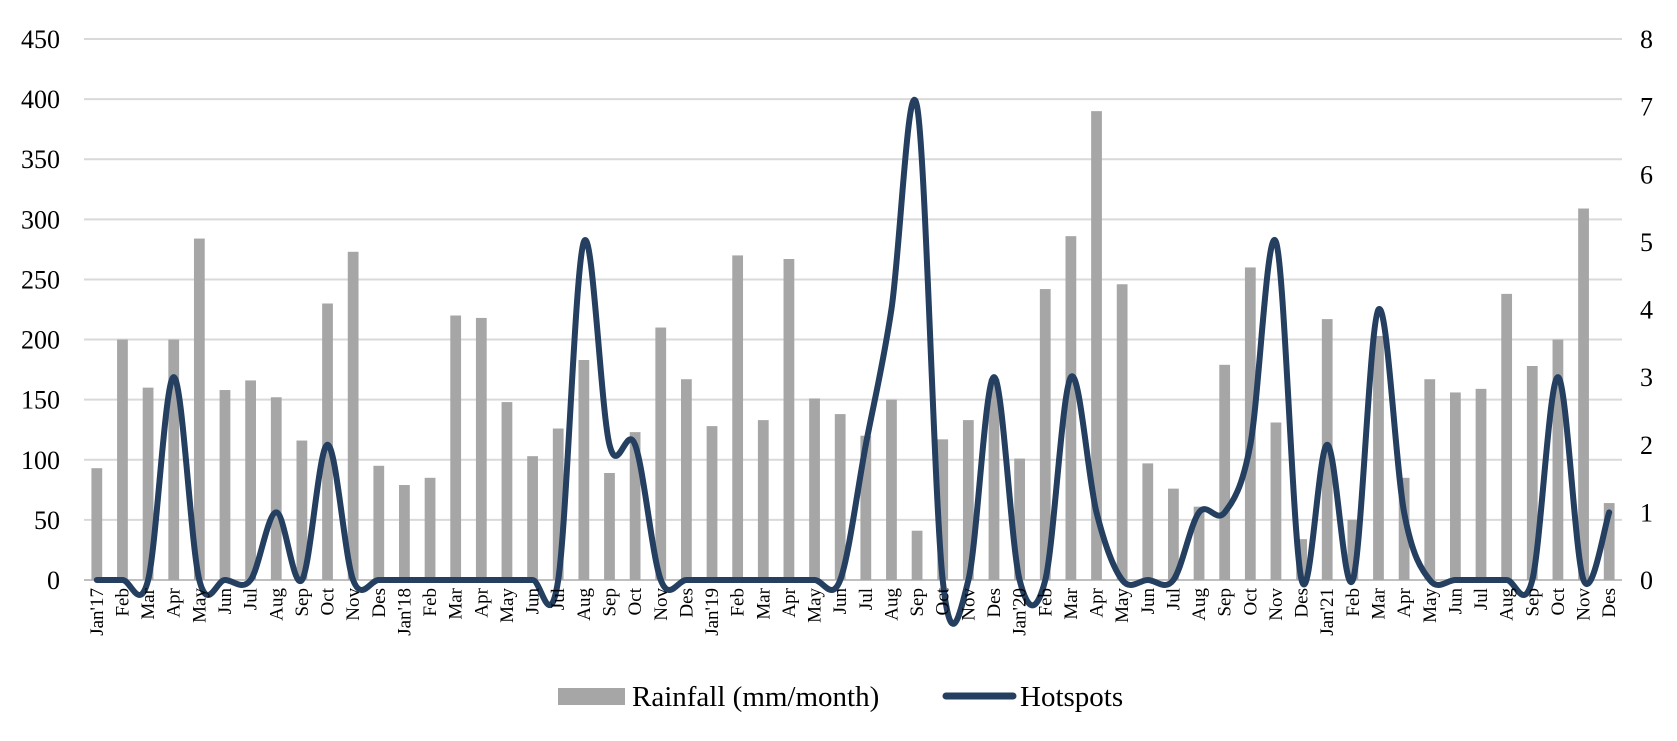 Image resolution: width=1677 pixels, height=741 pixels. Describe the element at coordinates (40, 219) in the screenshot. I see `y-tick-label: 300` at that location.